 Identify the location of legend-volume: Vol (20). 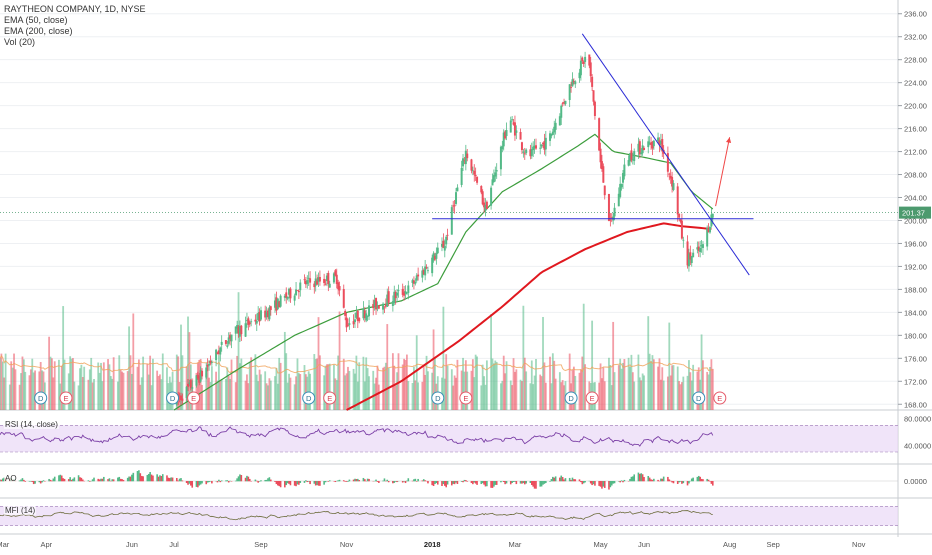
(75, 42).